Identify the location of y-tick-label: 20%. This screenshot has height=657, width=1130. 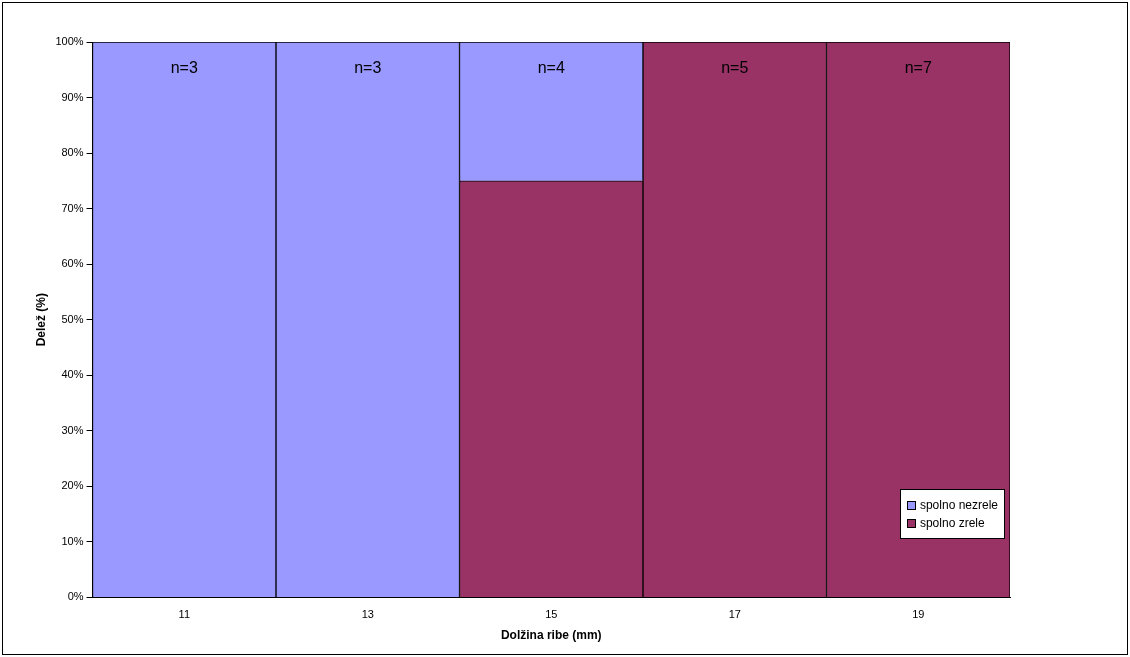
(72, 485).